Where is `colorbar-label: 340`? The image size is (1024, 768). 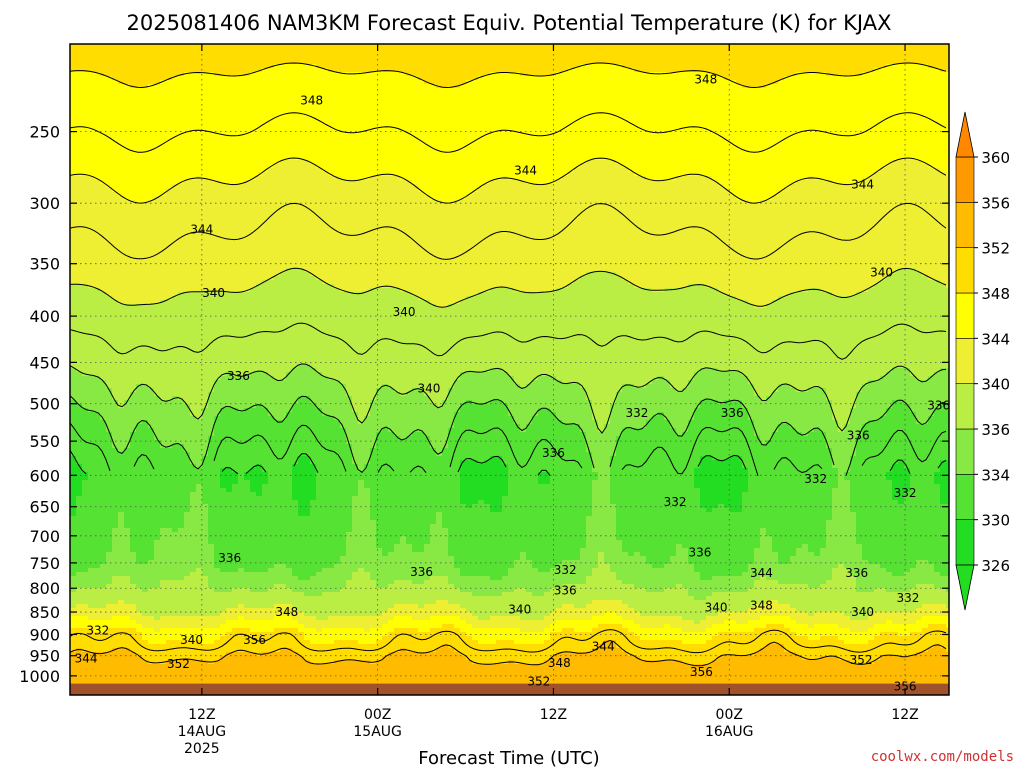 colorbar-label: 340 is located at coordinates (995, 385).